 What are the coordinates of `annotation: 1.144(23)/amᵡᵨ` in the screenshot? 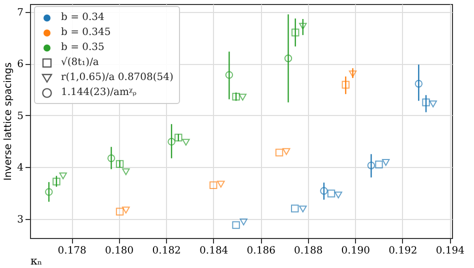 It's located at (98, 92).